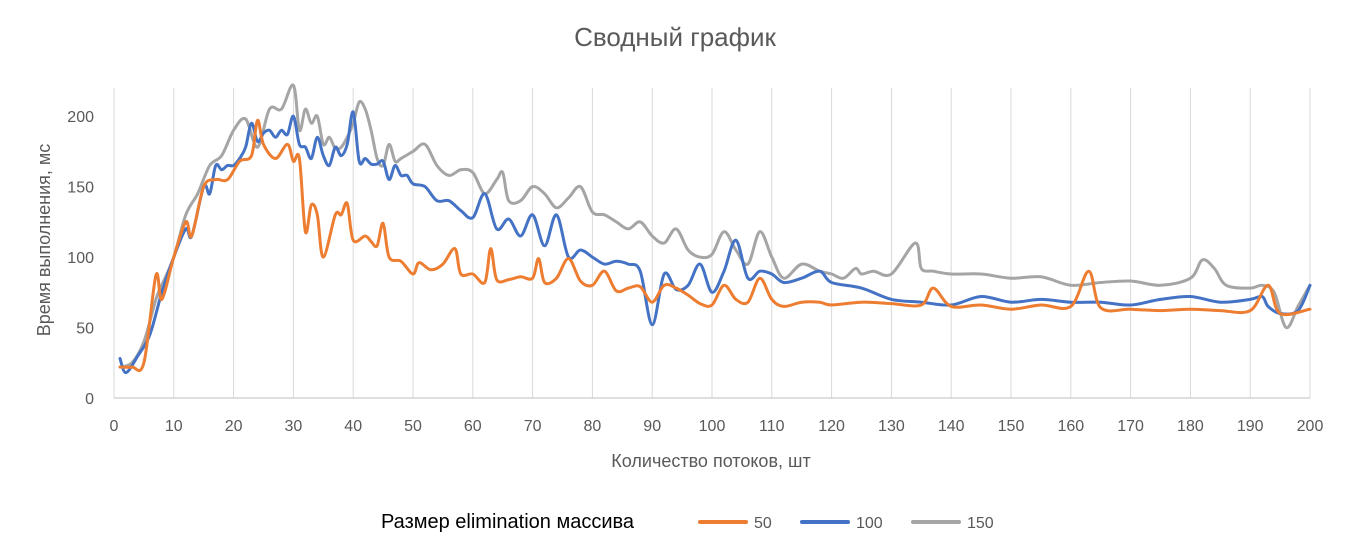 The image size is (1350, 558). I want to click on y-tick-label: 150, so click(80, 188).